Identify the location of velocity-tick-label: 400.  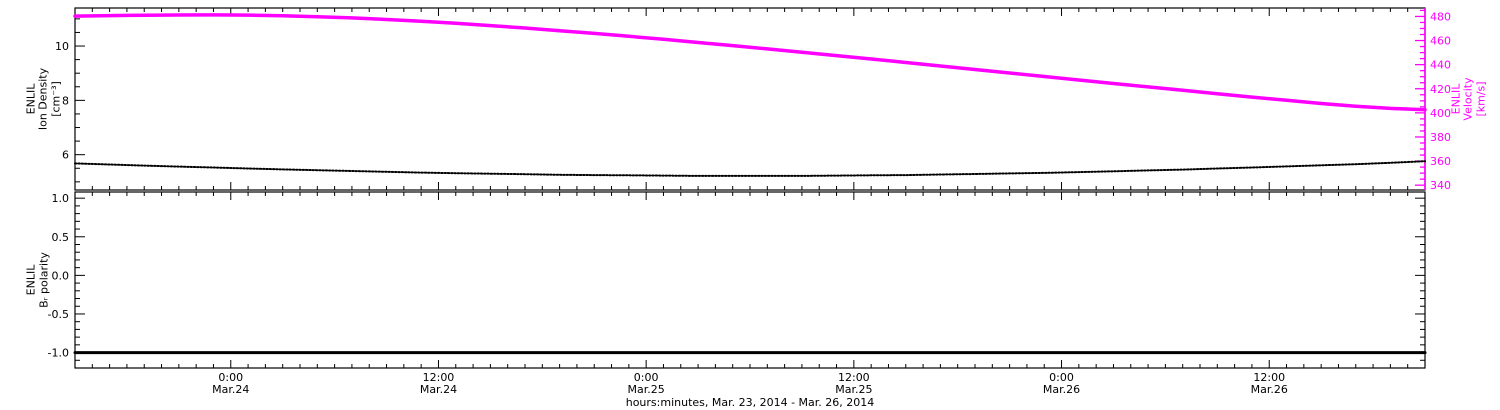
(1440, 113).